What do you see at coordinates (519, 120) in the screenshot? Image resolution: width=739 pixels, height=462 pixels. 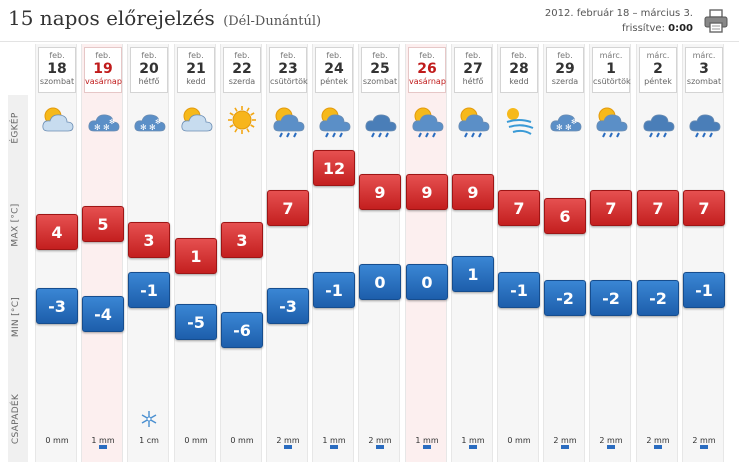 I see `wind-icon` at bounding box center [519, 120].